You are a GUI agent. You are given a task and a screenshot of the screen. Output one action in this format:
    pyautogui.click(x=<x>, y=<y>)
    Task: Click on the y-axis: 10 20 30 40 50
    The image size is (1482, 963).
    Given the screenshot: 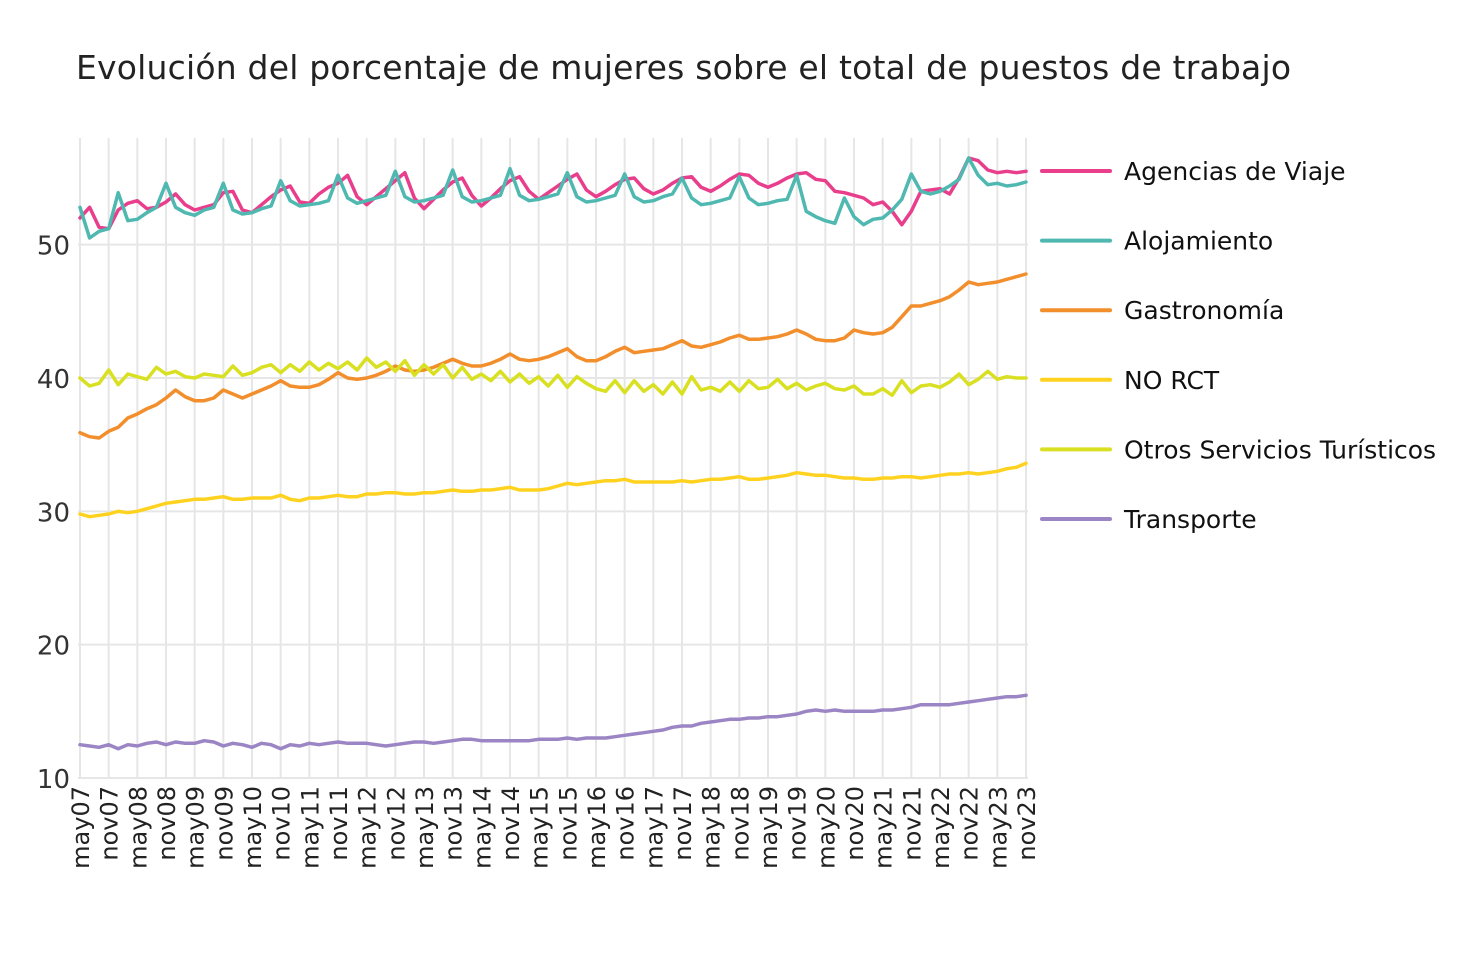 What is the action you would take?
    pyautogui.click(x=53, y=513)
    